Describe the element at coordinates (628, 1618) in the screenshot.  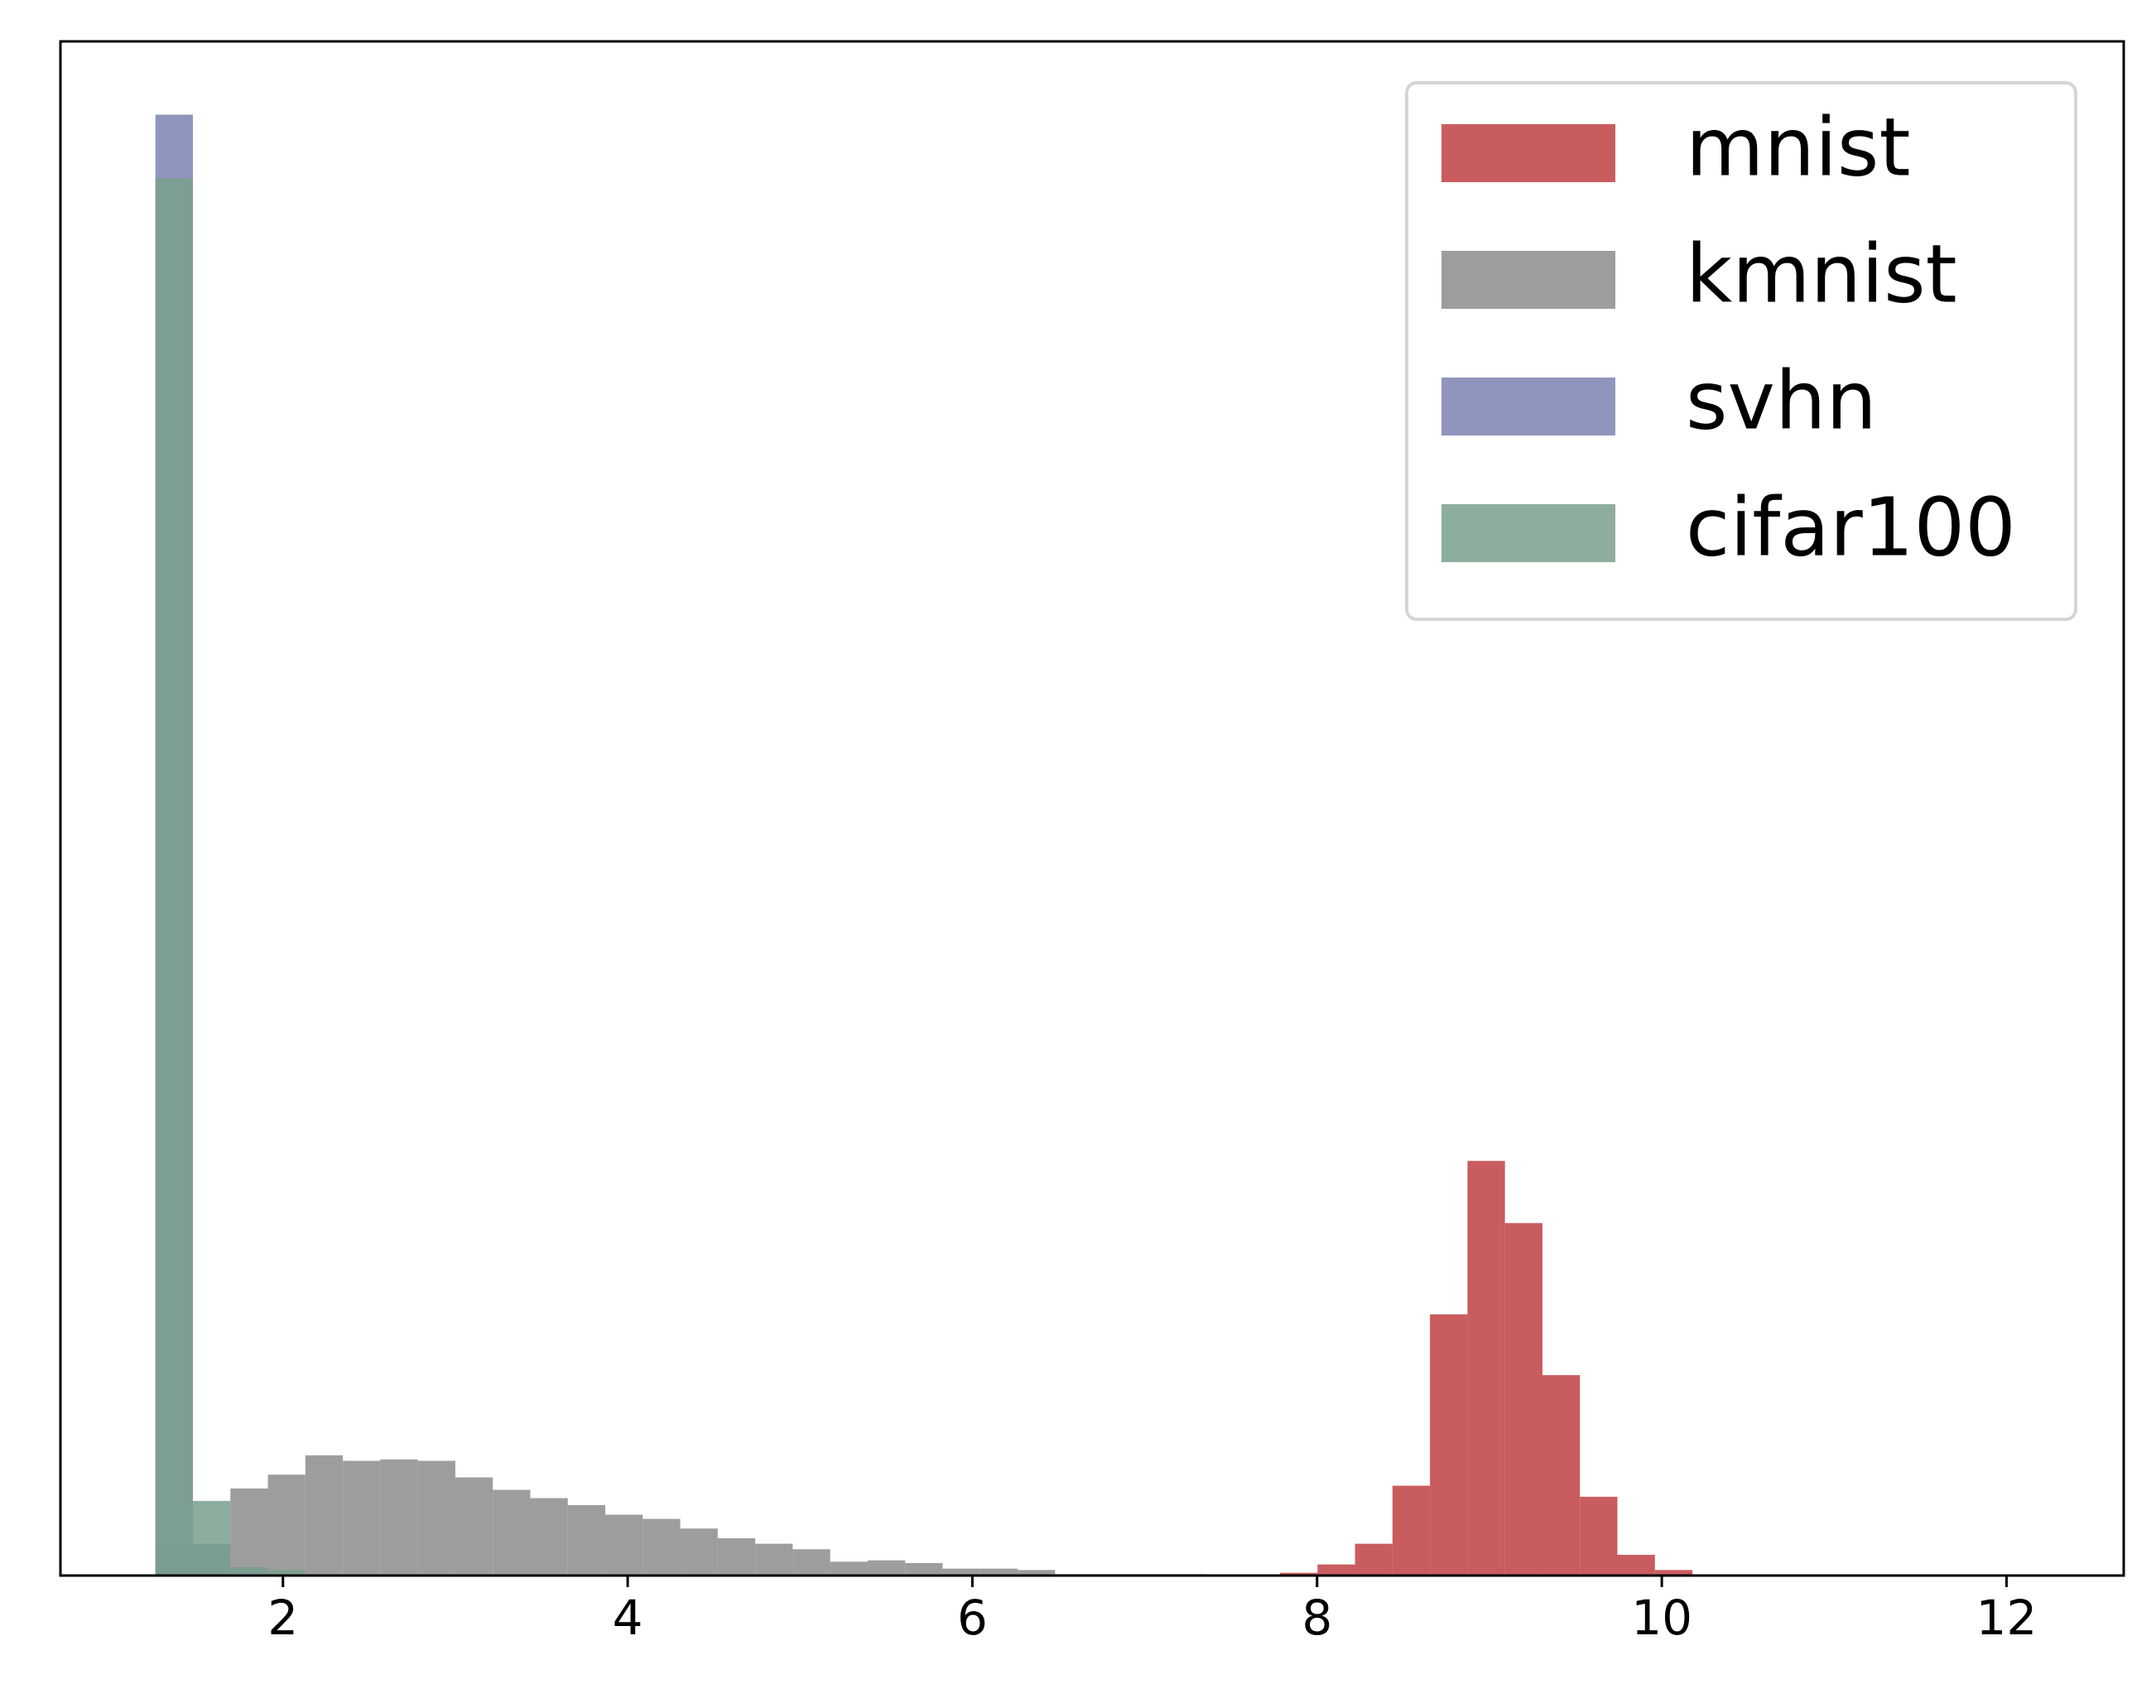
I see `x-tick-label: 4` at that location.